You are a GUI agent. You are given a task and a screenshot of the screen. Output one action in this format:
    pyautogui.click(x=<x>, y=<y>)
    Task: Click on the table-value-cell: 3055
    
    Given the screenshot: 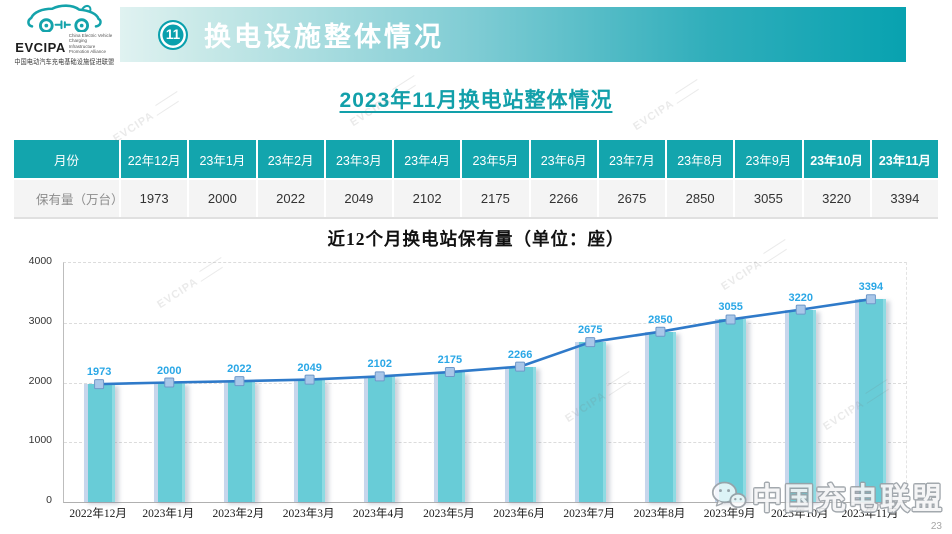 What is the action you would take?
    pyautogui.click(x=768, y=198)
    